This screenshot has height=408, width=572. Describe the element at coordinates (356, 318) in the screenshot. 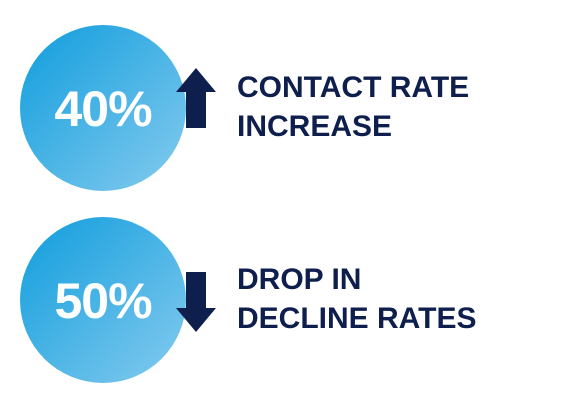

I see `stat-label: DECLINE RATES` at that location.